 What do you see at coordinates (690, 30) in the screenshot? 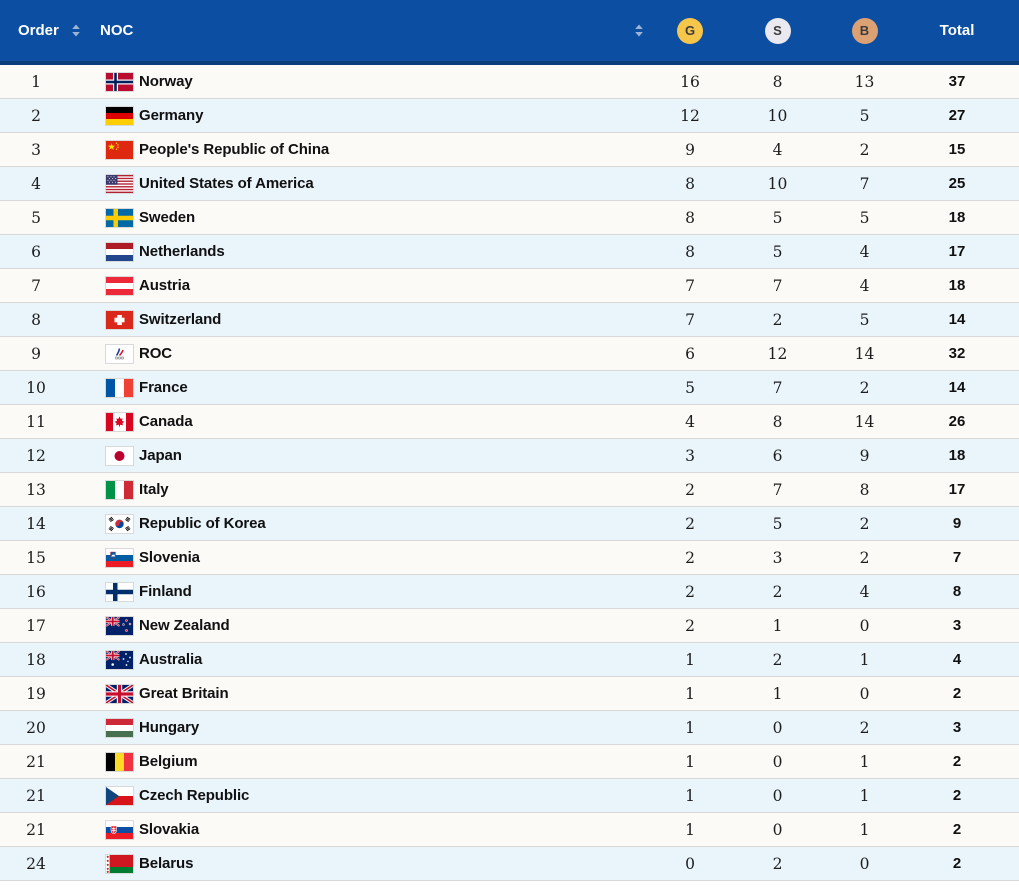
I see `column-header-gold: G` at bounding box center [690, 30].